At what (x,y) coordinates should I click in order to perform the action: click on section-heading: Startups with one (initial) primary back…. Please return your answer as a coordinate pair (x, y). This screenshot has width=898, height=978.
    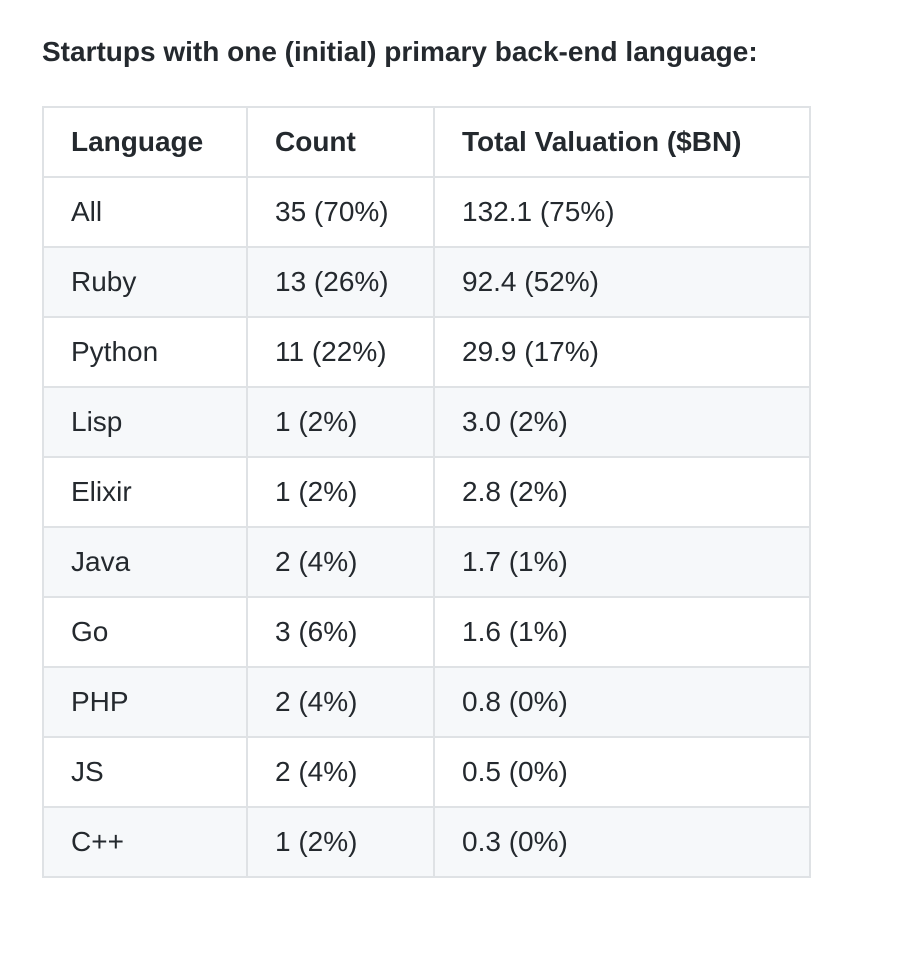
    Looking at the image, I should click on (400, 51).